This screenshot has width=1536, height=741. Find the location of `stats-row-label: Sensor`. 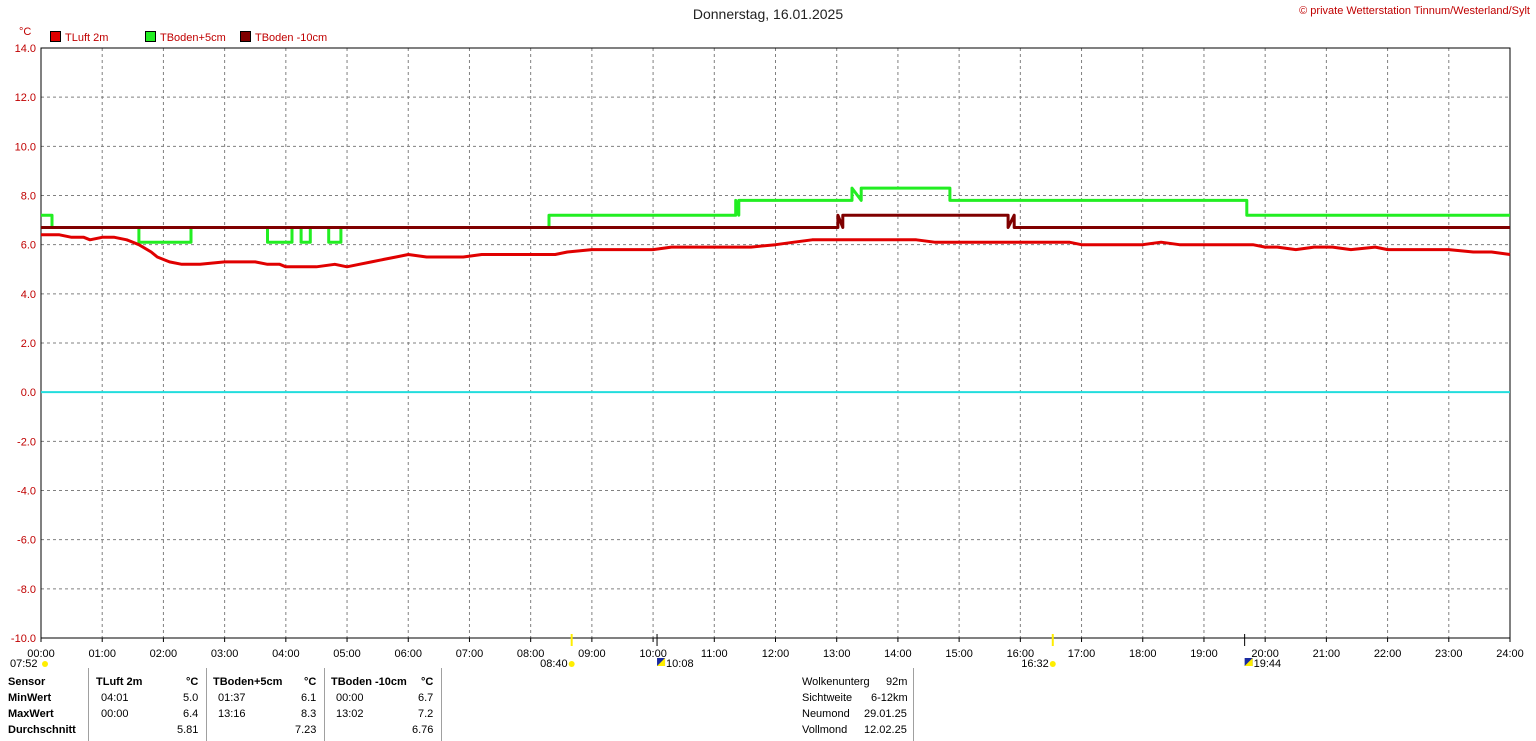

stats-row-label: Sensor is located at coordinates (27, 682).